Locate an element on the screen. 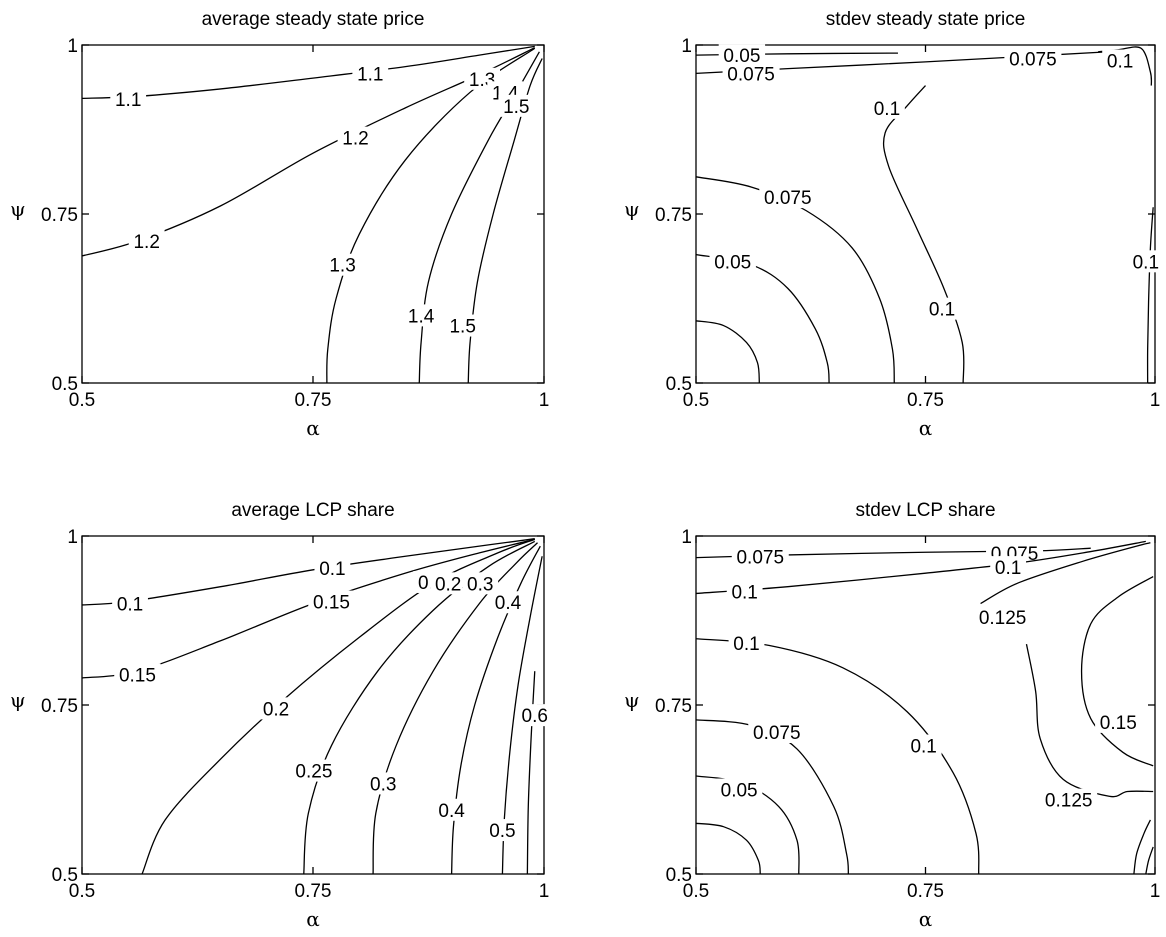 Image resolution: width=1166 pixels, height=937 pixels. contour-label: 1.5 is located at coordinates (516, 107).